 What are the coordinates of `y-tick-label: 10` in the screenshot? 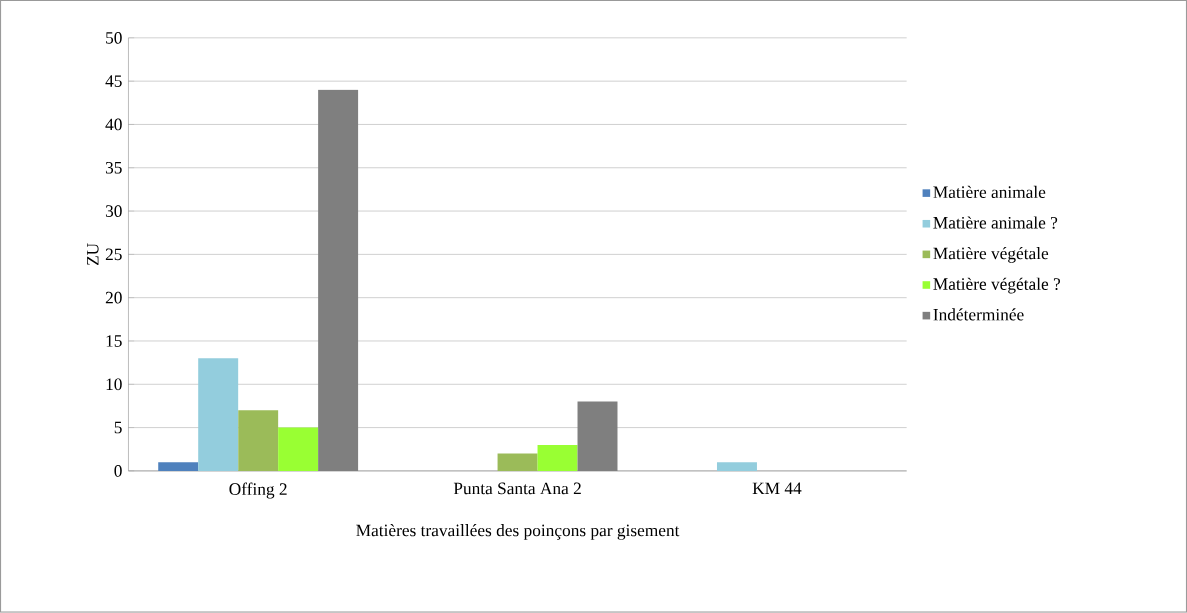 It's located at (114, 384).